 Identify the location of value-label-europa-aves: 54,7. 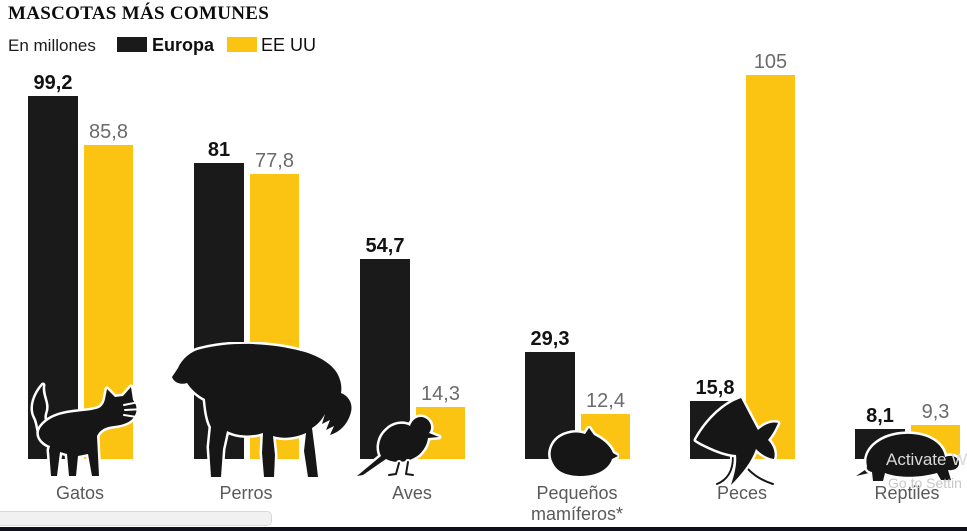
(385, 246).